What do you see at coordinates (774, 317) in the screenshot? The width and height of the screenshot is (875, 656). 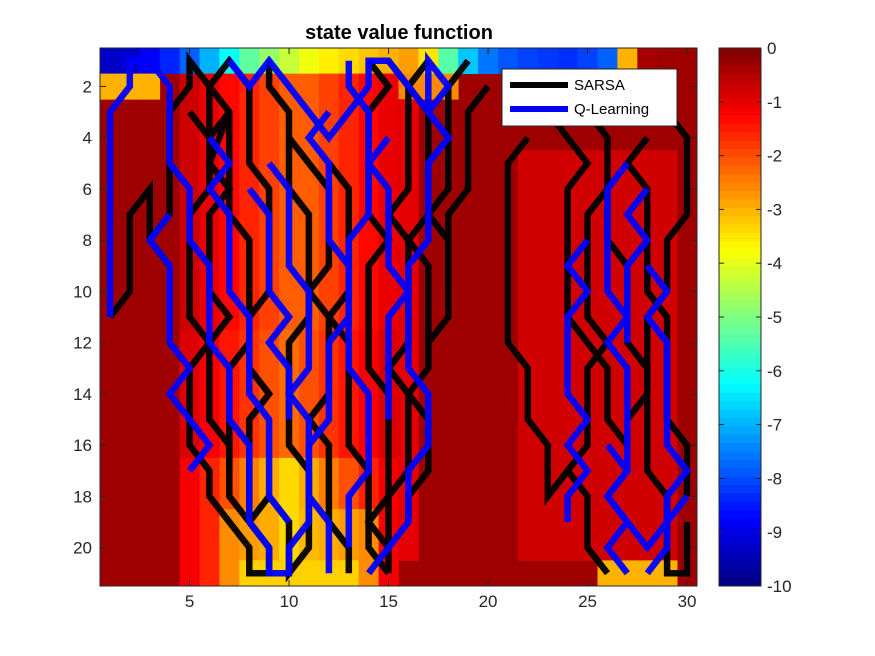 I see `colorbar-tick-label: -5` at bounding box center [774, 317].